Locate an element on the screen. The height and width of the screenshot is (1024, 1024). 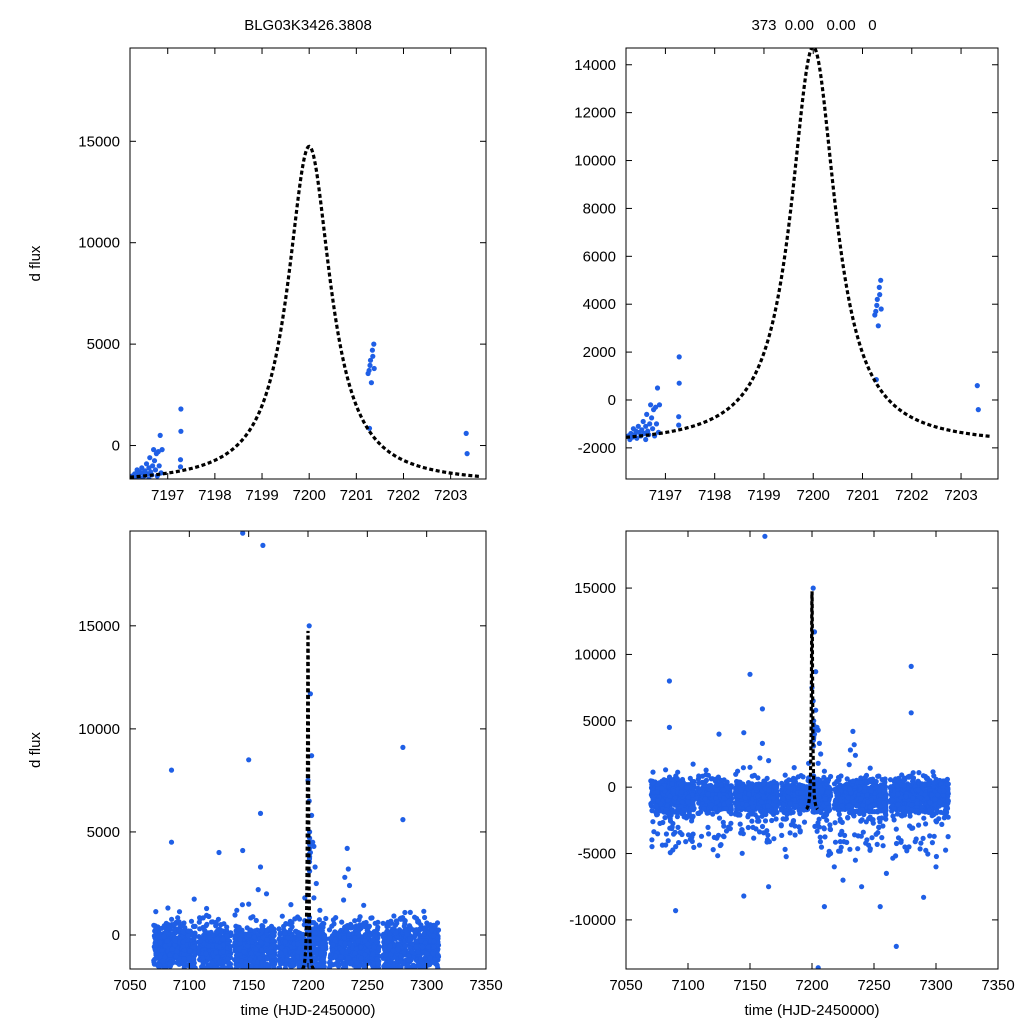
x-tick-label: 7150 is located at coordinates (248, 985).